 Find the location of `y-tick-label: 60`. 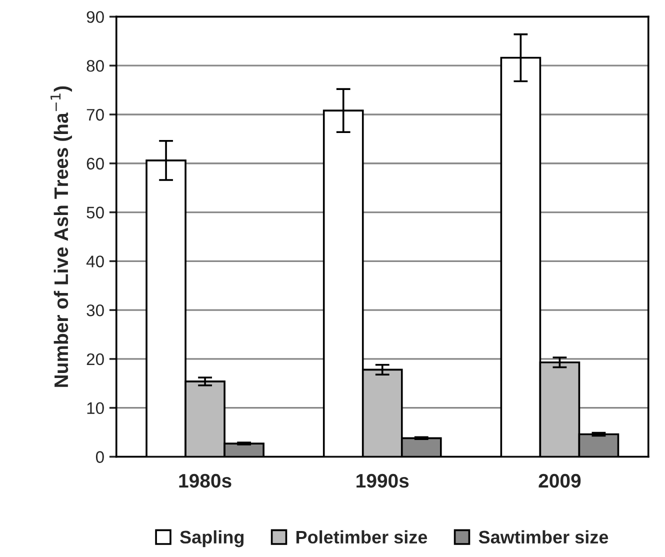

y-tick-label: 60 is located at coordinates (95, 164).